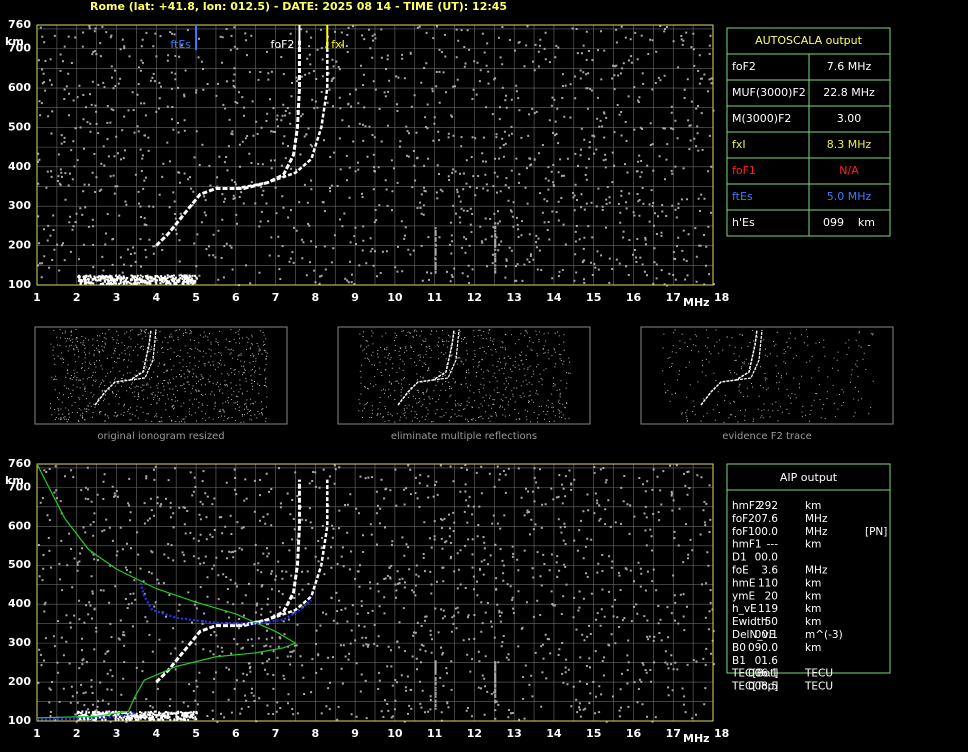 This screenshot has width=968, height=752. Describe the element at coordinates (743, 222) in the screenshot. I see `param-name: h'Es` at that location.